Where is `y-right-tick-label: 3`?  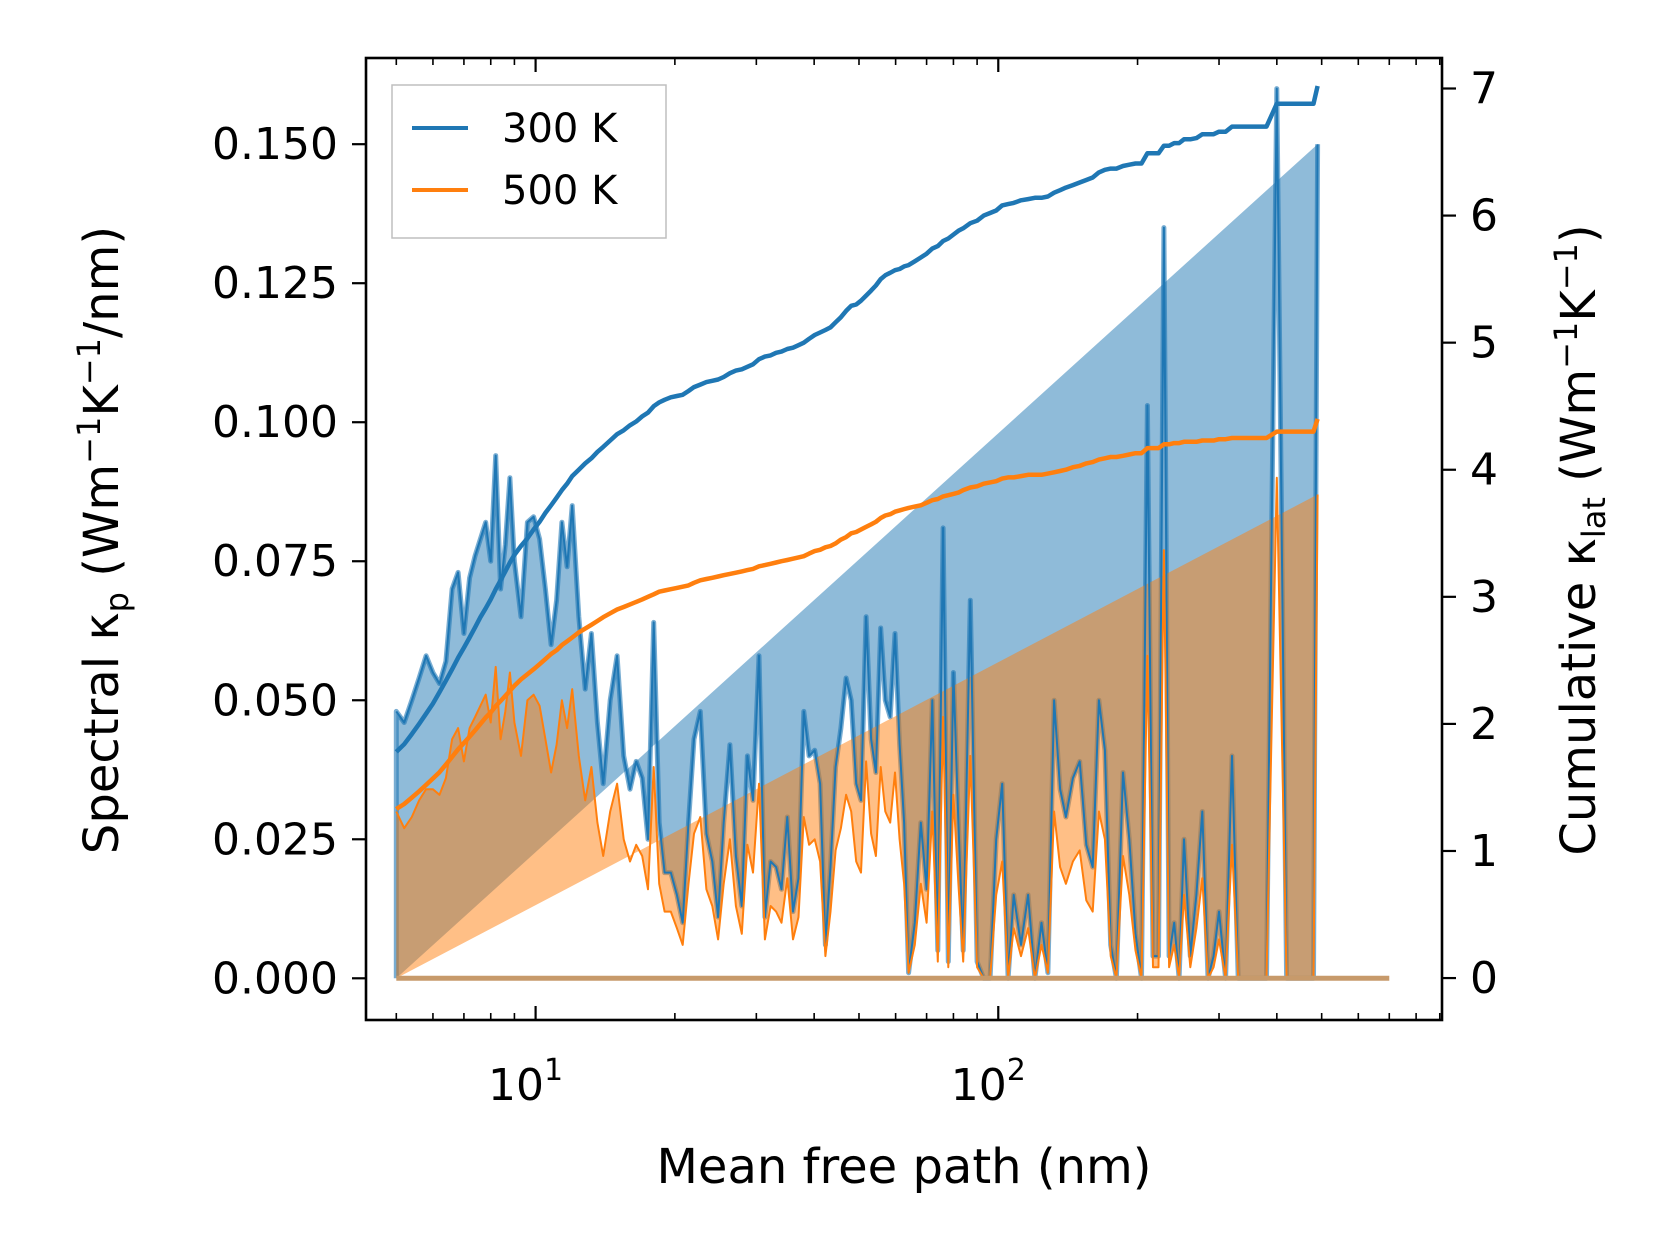 y-right-tick-label: 3 is located at coordinates (1484, 597).